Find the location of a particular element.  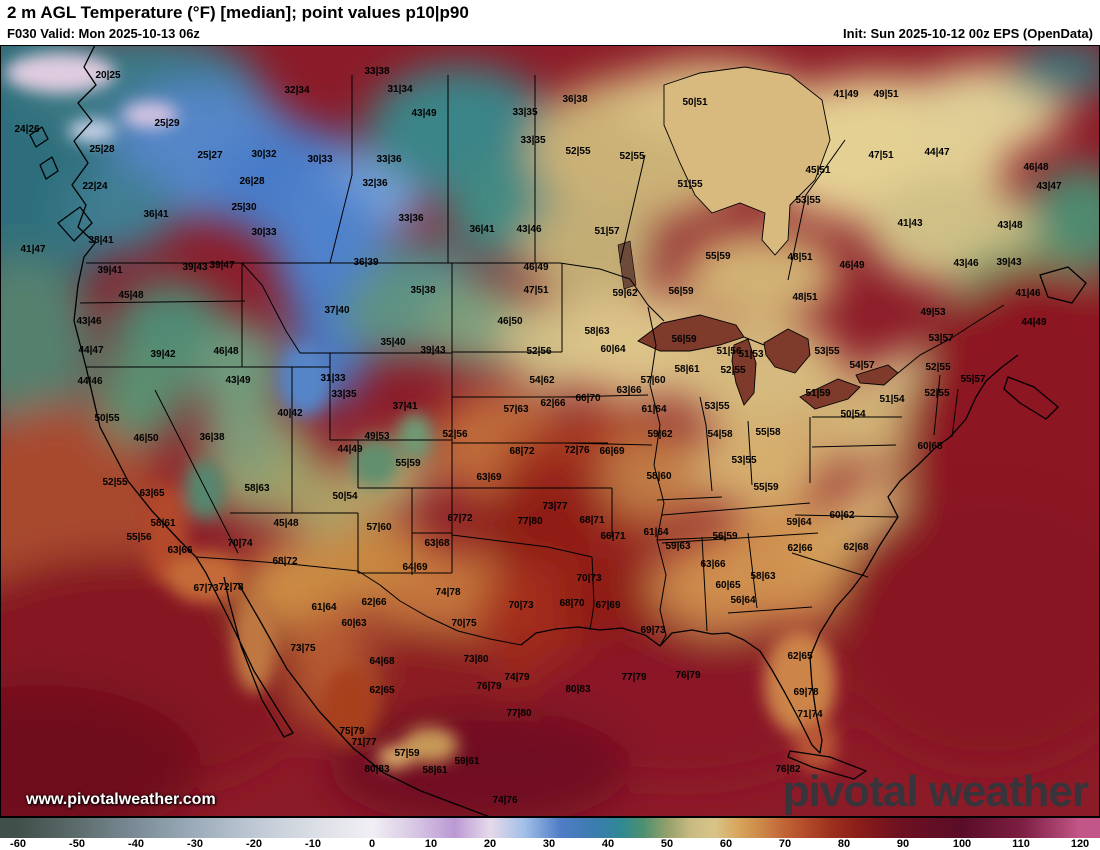

colorbar-gradient is located at coordinates (550, 827).